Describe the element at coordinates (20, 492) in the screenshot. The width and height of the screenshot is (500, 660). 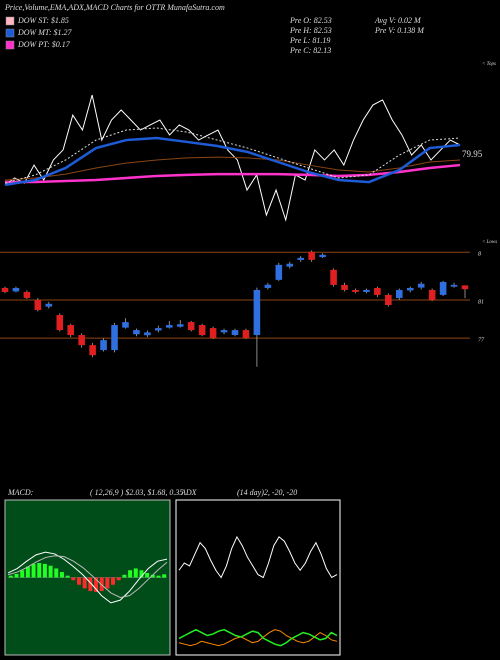
I see `panel-title: MACD:` at that location.